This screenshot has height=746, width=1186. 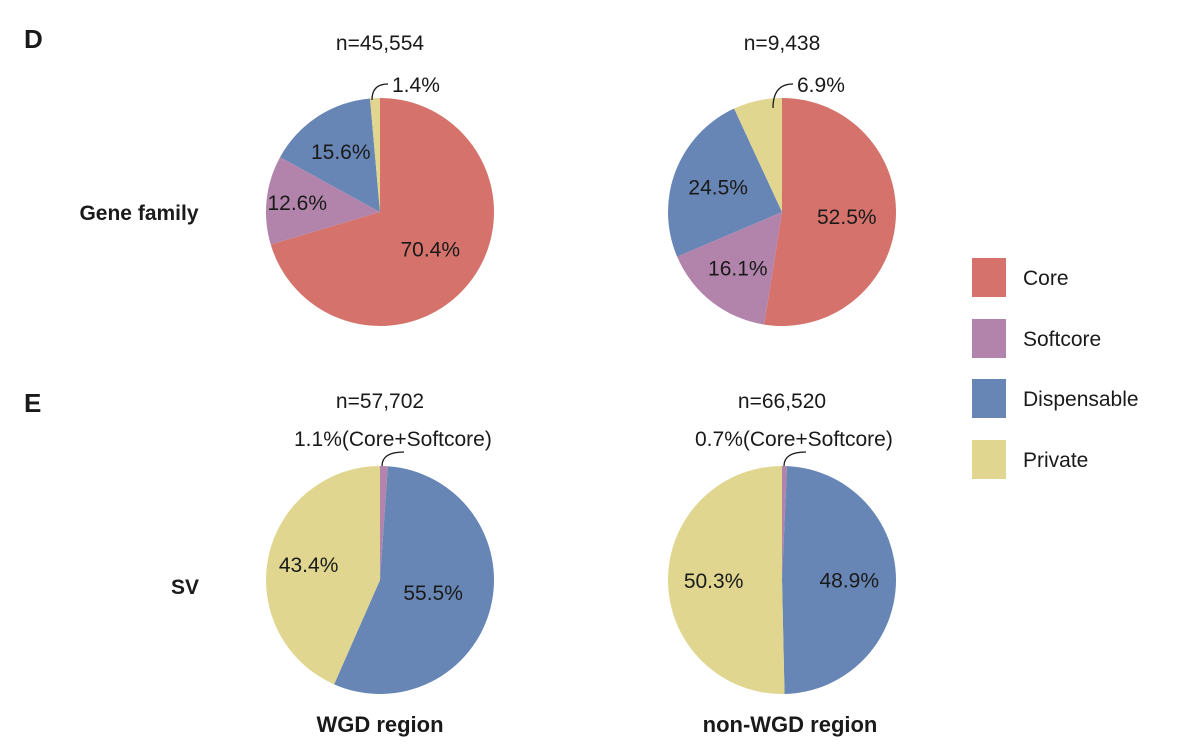 I want to click on legend-swatch-dispensable, so click(x=989, y=398).